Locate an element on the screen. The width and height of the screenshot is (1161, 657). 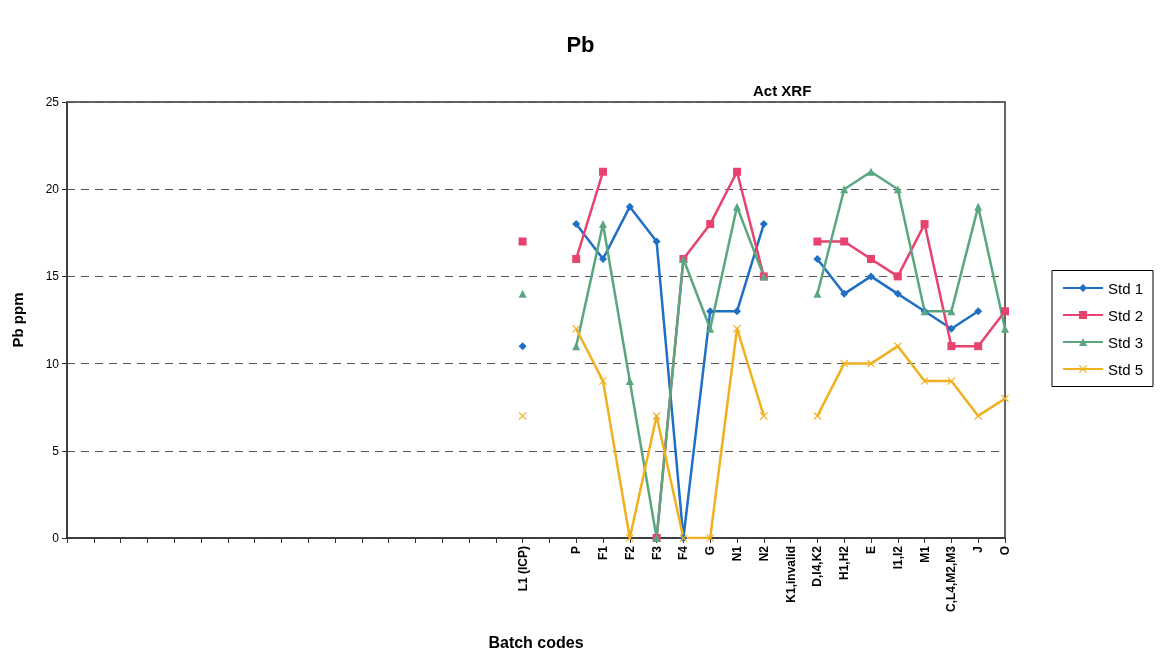
x-tick-label: G is located at coordinates (710, 551).